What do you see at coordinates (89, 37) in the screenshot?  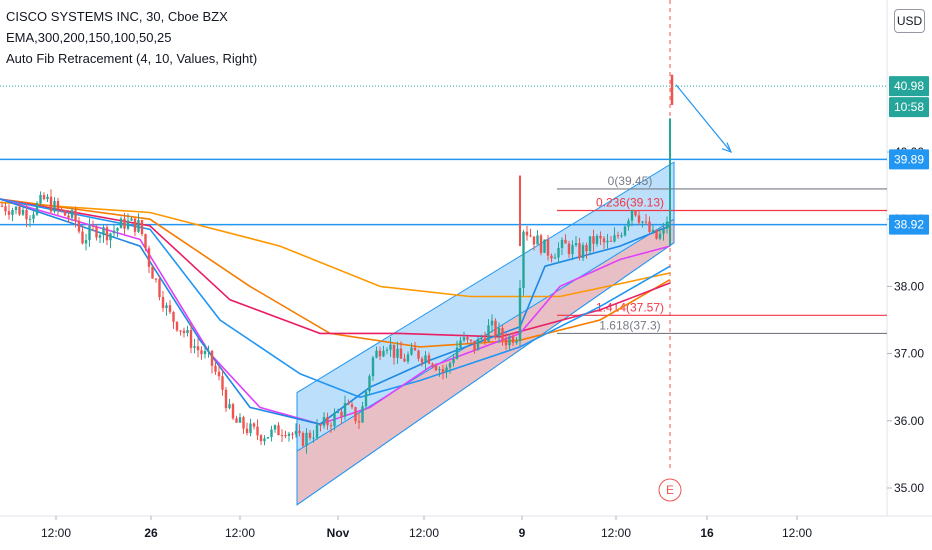 I see `ema-indicator-label: EMA,300,200,150,100,50,25` at bounding box center [89, 37].